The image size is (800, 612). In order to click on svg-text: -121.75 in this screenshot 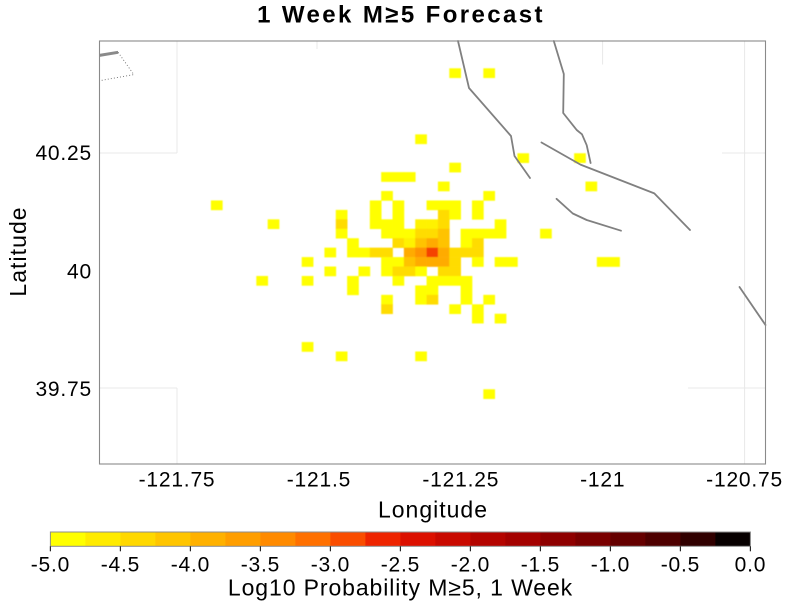, I will do `click(177, 480)`.